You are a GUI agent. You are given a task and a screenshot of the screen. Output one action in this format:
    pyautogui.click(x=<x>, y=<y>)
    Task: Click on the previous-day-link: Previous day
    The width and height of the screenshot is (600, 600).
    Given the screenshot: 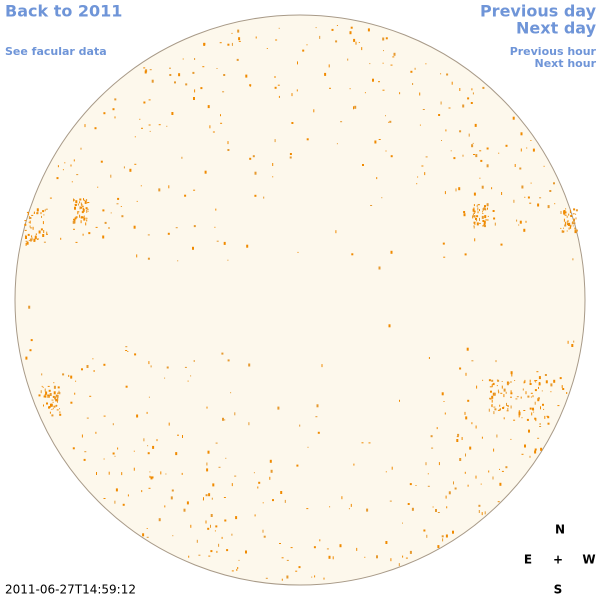 What is the action you would take?
    pyautogui.click(x=538, y=11)
    